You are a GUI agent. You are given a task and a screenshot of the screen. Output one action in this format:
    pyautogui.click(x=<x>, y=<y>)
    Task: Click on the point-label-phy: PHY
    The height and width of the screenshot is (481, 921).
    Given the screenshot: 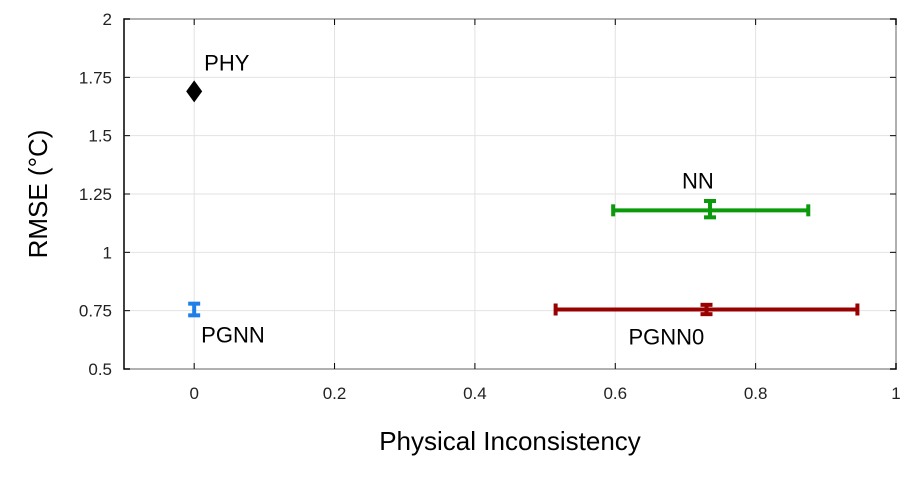 What is the action you would take?
    pyautogui.click(x=227, y=62)
    